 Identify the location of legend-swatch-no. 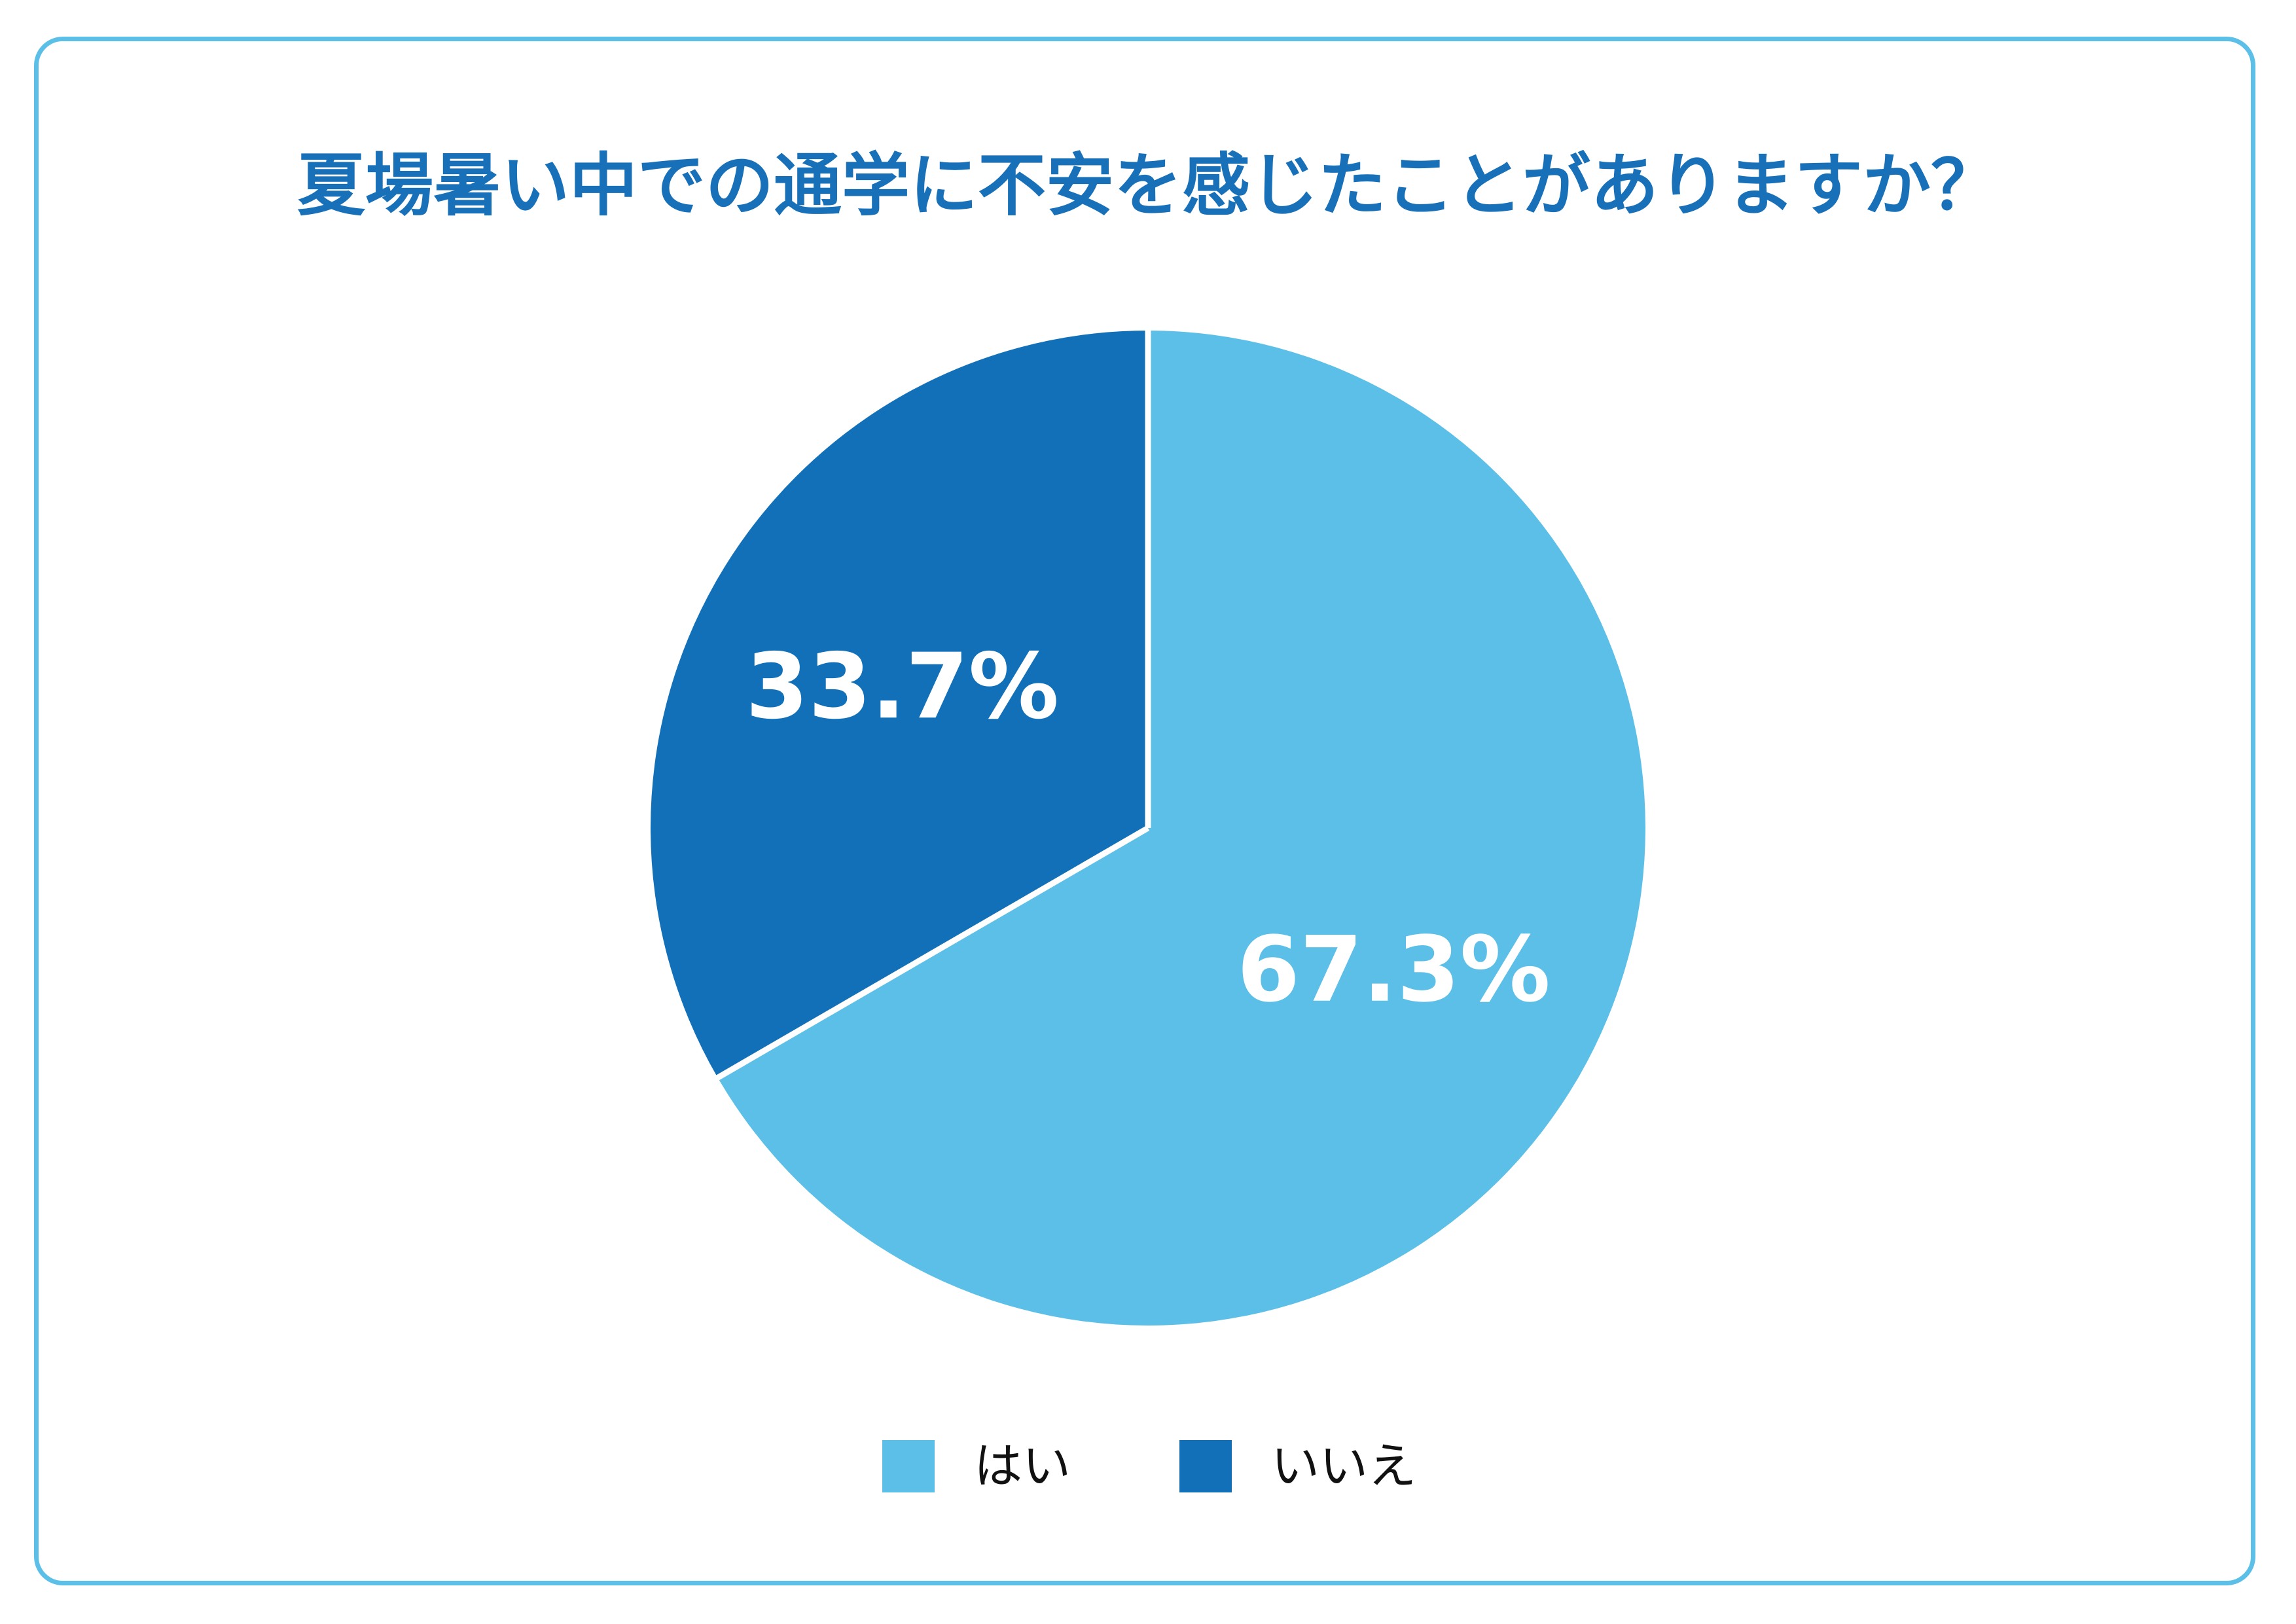
(1205, 1466).